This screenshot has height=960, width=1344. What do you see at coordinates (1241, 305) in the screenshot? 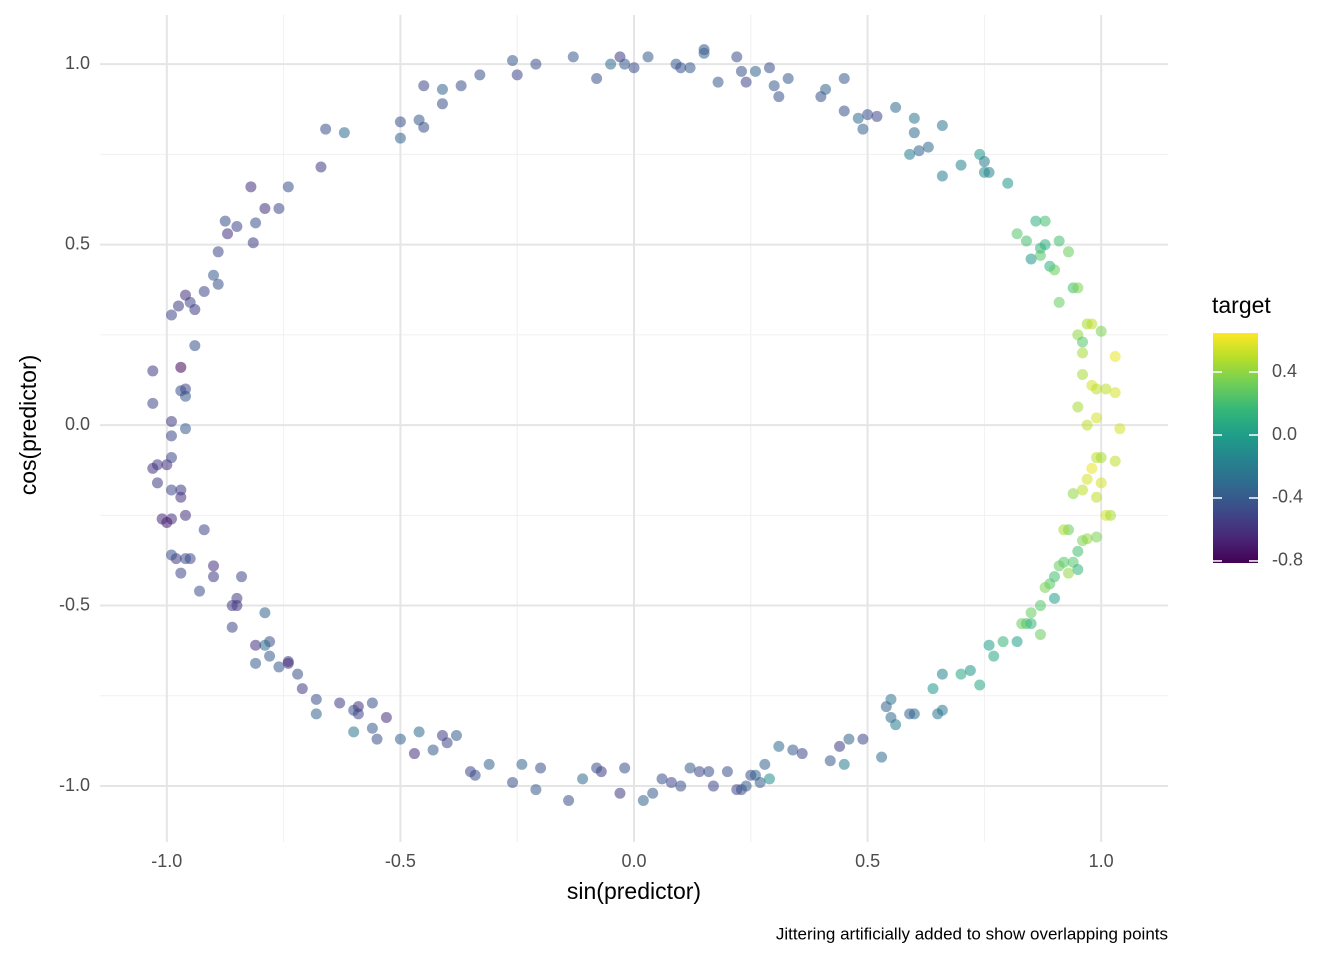
I see `colorbar-title: target` at bounding box center [1241, 305].